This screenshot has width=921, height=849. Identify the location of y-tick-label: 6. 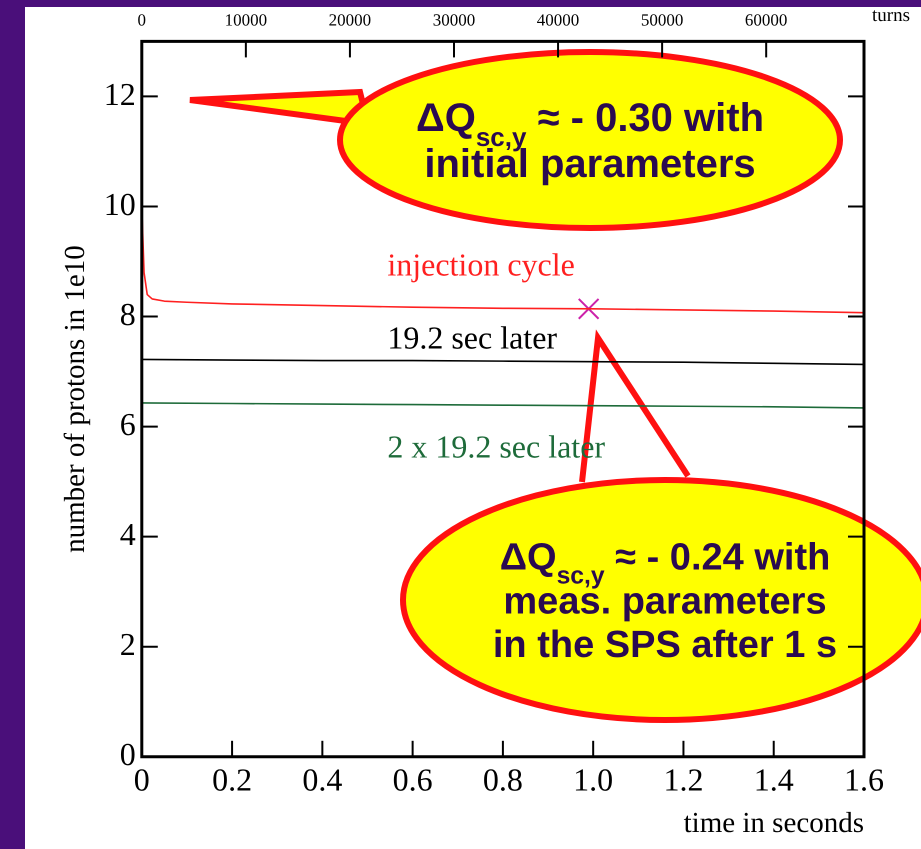
(128, 424).